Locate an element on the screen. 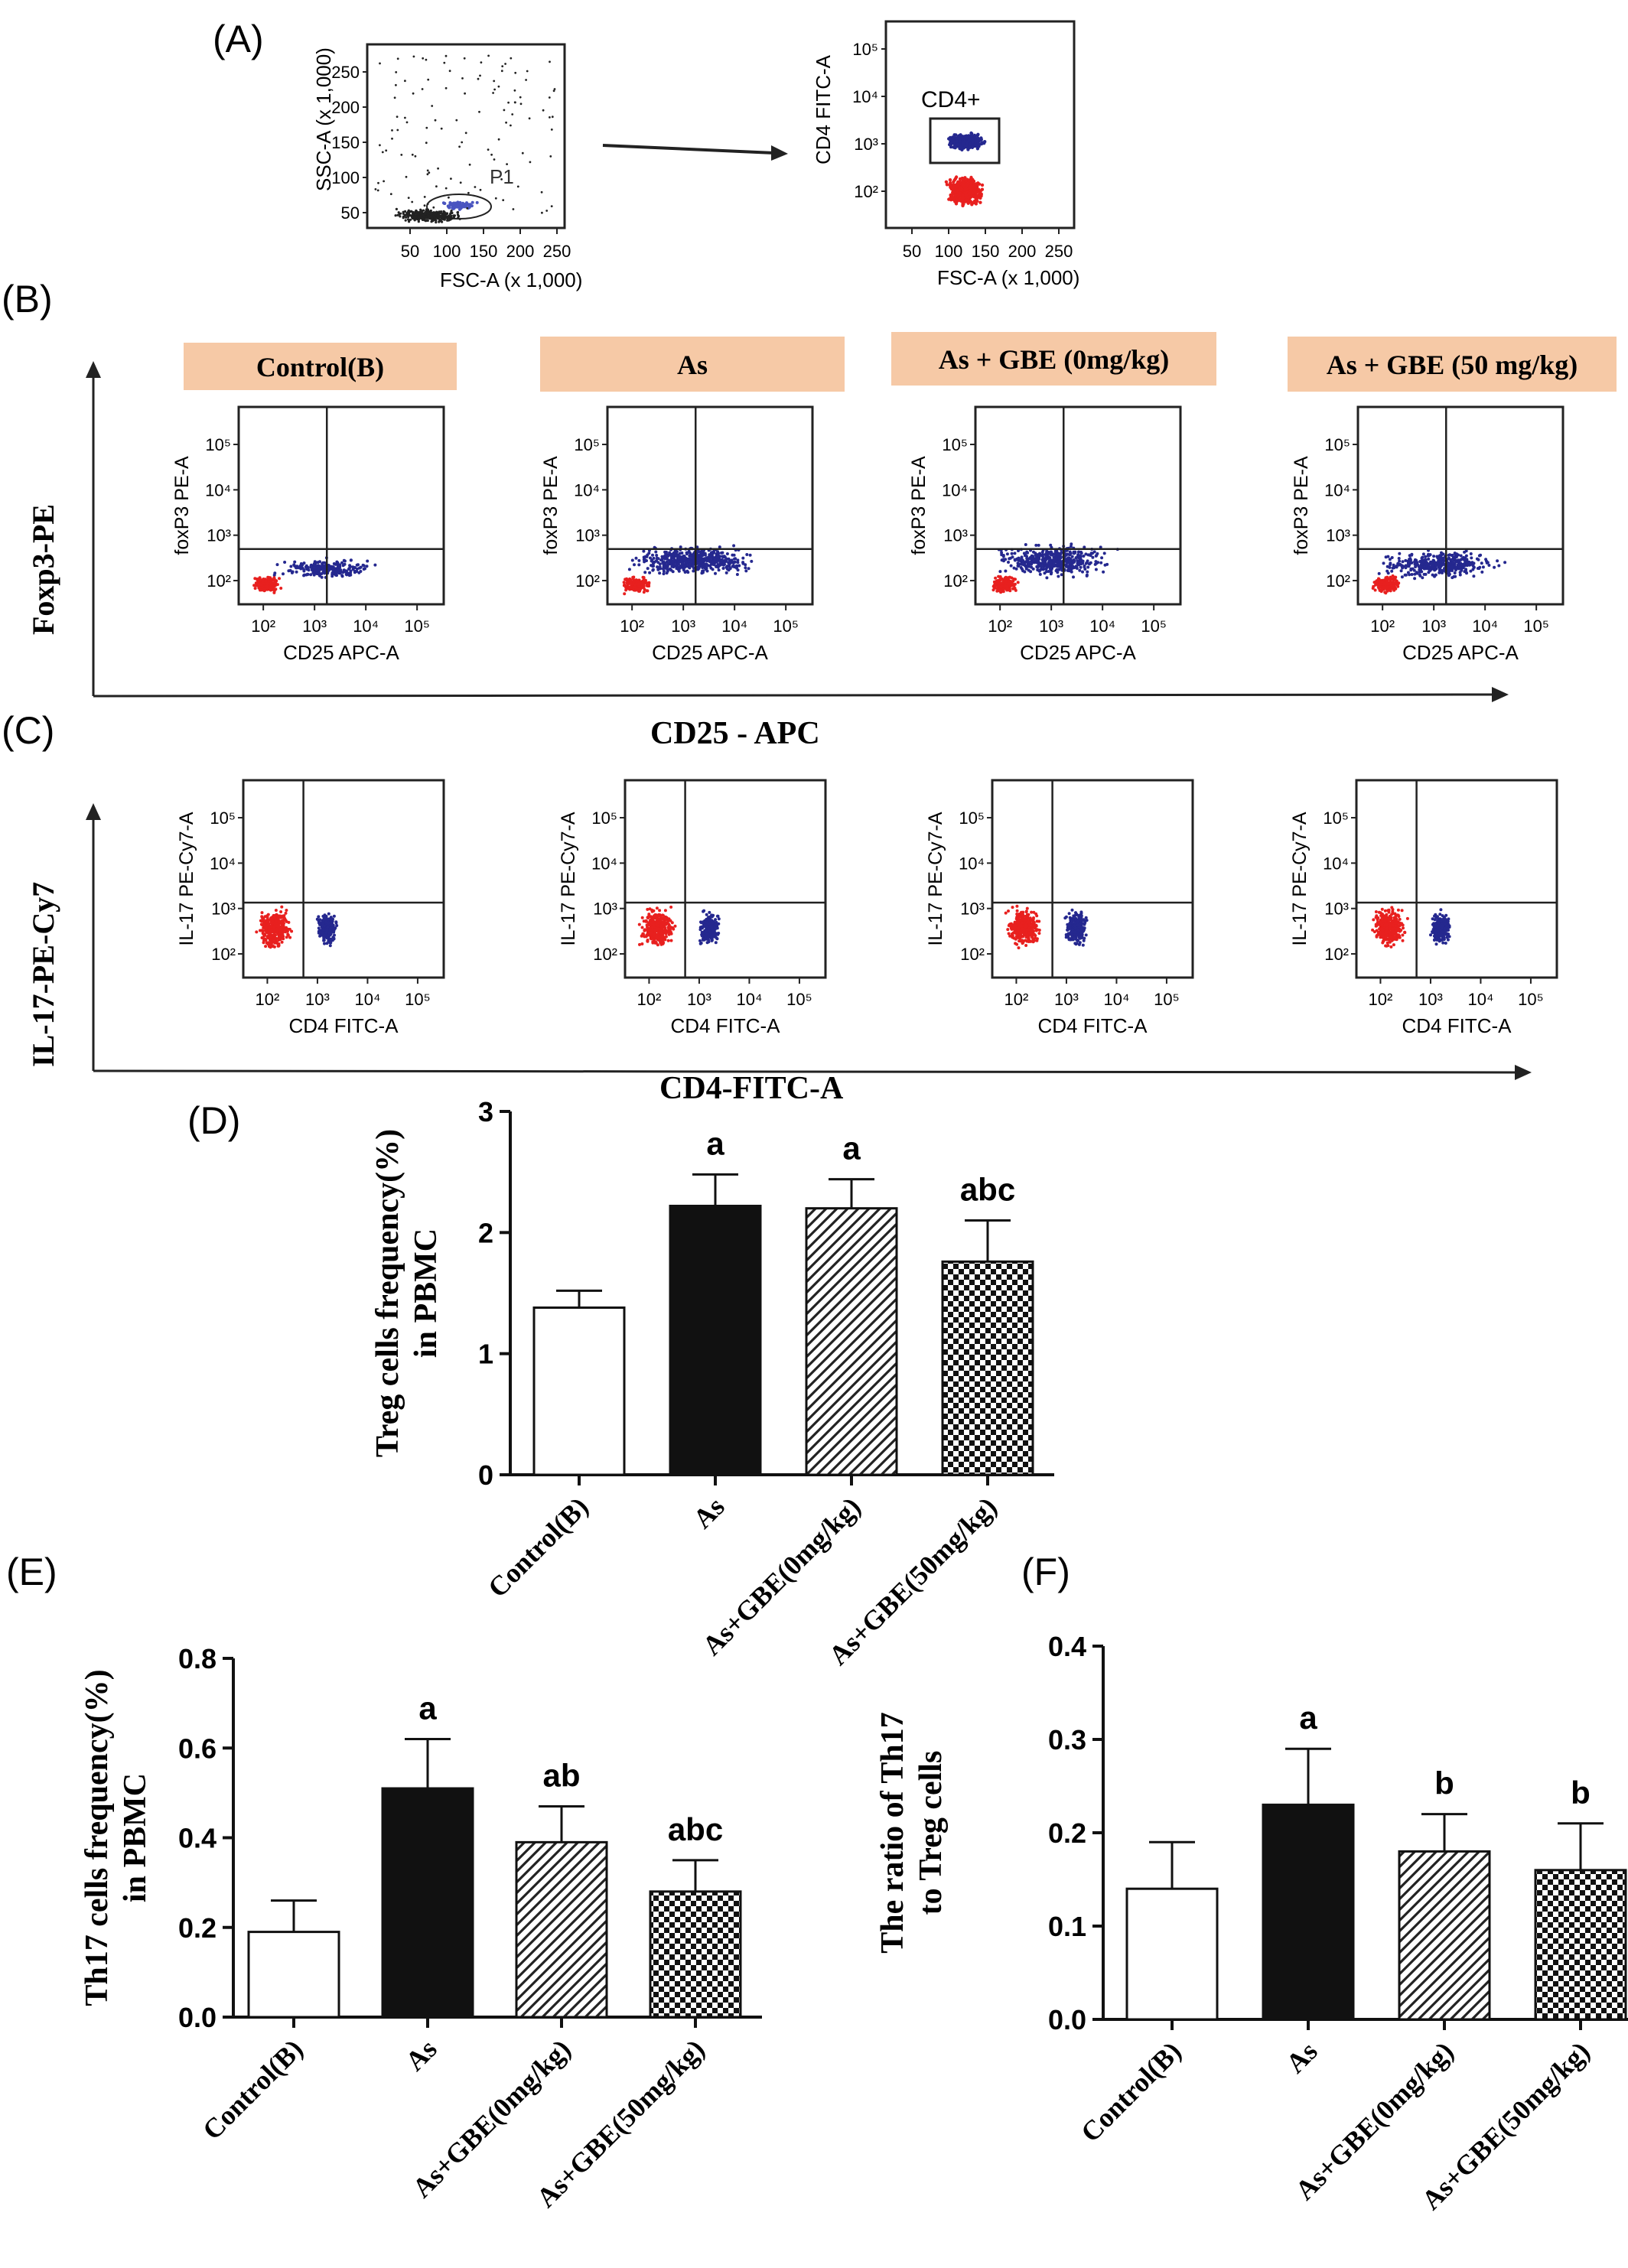 Image resolution: width=1628 pixels, height=2268 pixels. cd4-gate-box is located at coordinates (965, 140).